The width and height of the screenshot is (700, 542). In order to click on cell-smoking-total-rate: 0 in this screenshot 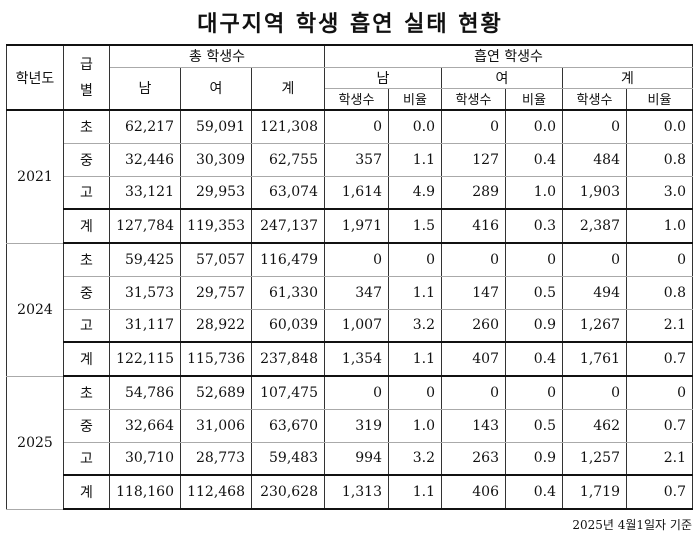, I will do `click(659, 392)`.